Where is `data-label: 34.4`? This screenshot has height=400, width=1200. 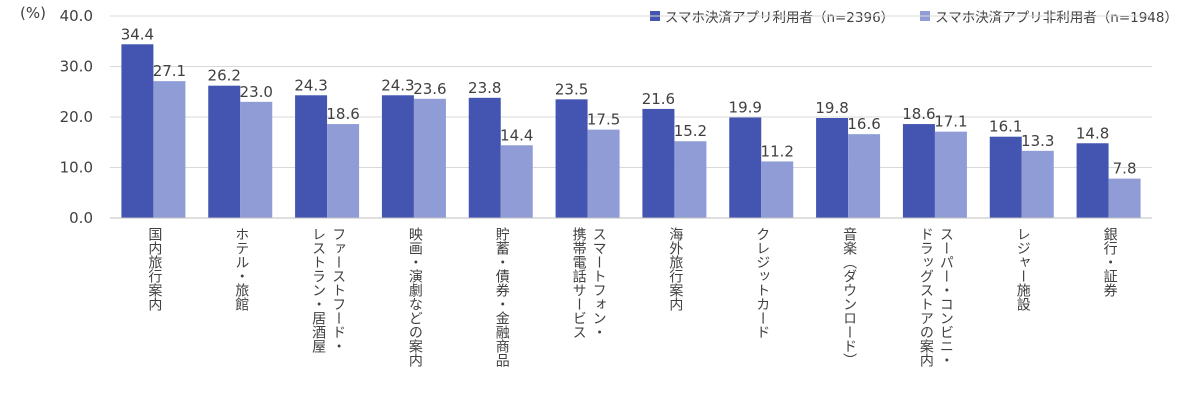 data-label: 34.4 is located at coordinates (137, 34).